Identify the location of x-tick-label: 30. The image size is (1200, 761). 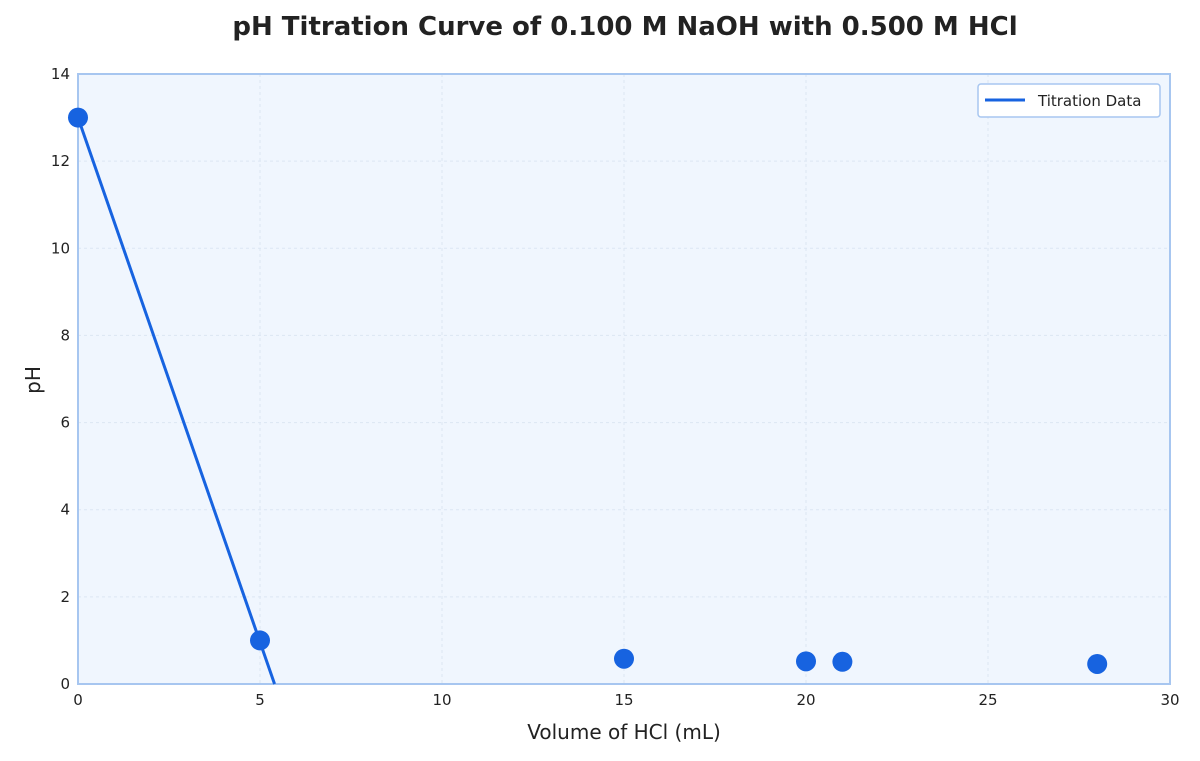
(1169, 700).